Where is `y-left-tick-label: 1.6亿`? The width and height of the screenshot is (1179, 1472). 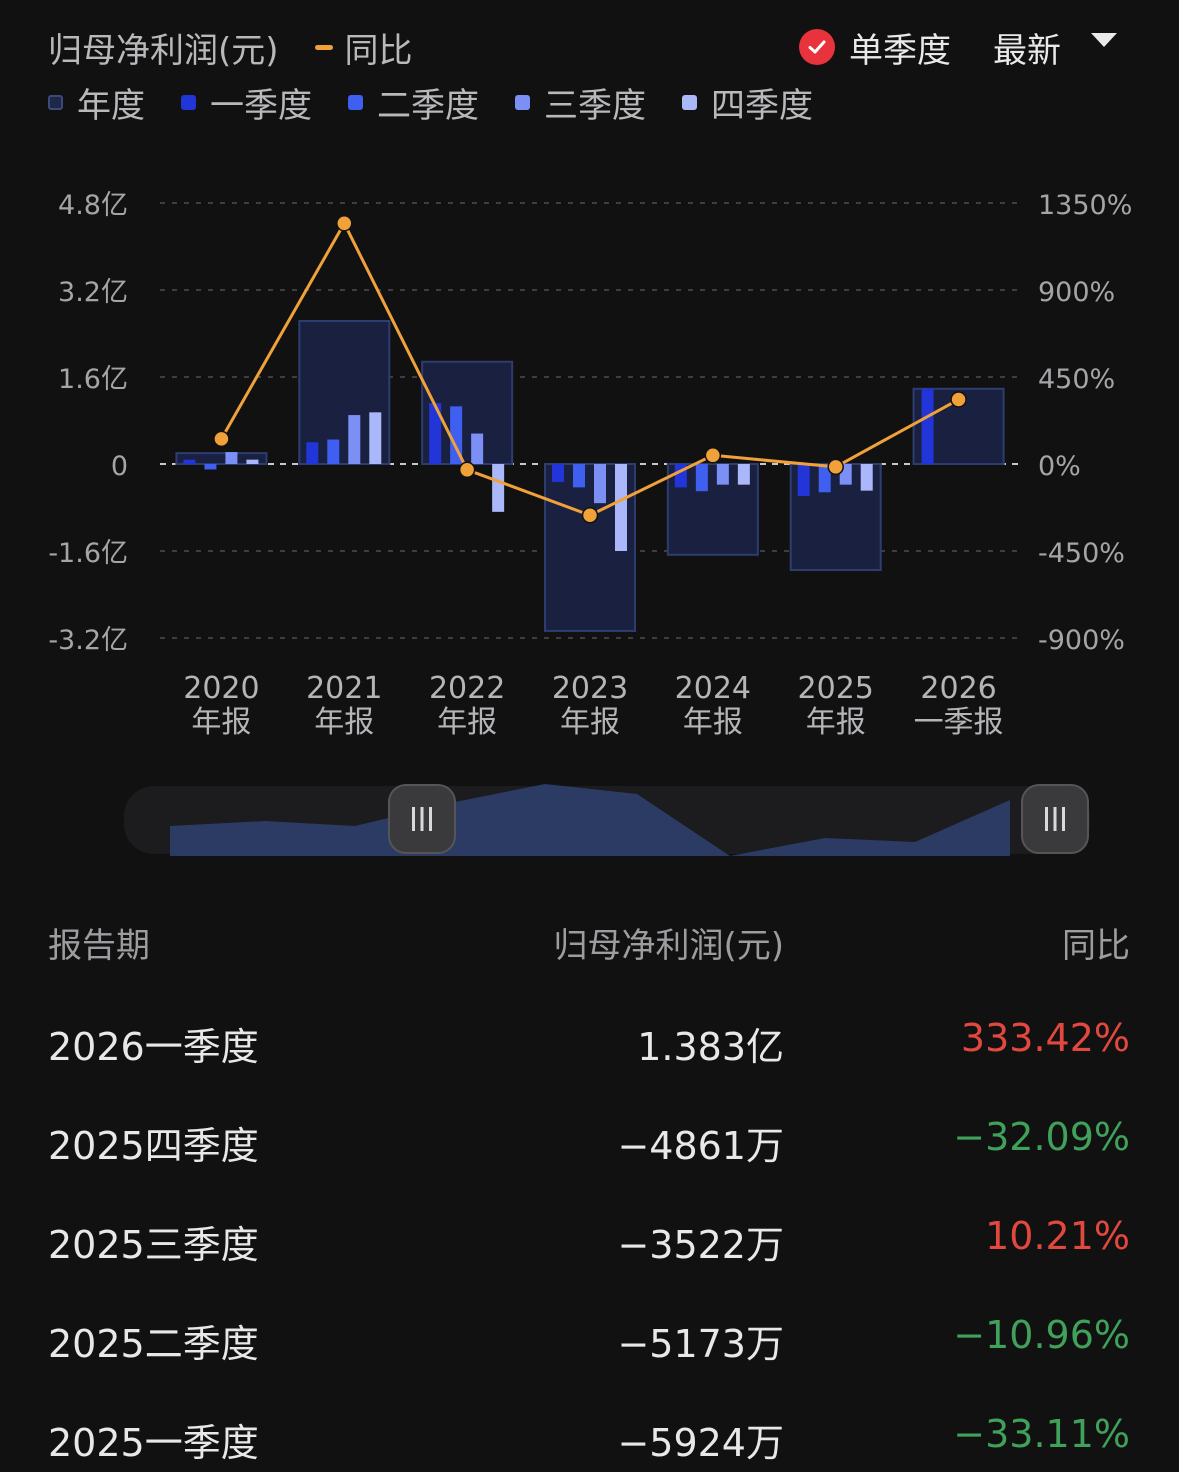 y-left-tick-label: 1.6亿 is located at coordinates (93, 379).